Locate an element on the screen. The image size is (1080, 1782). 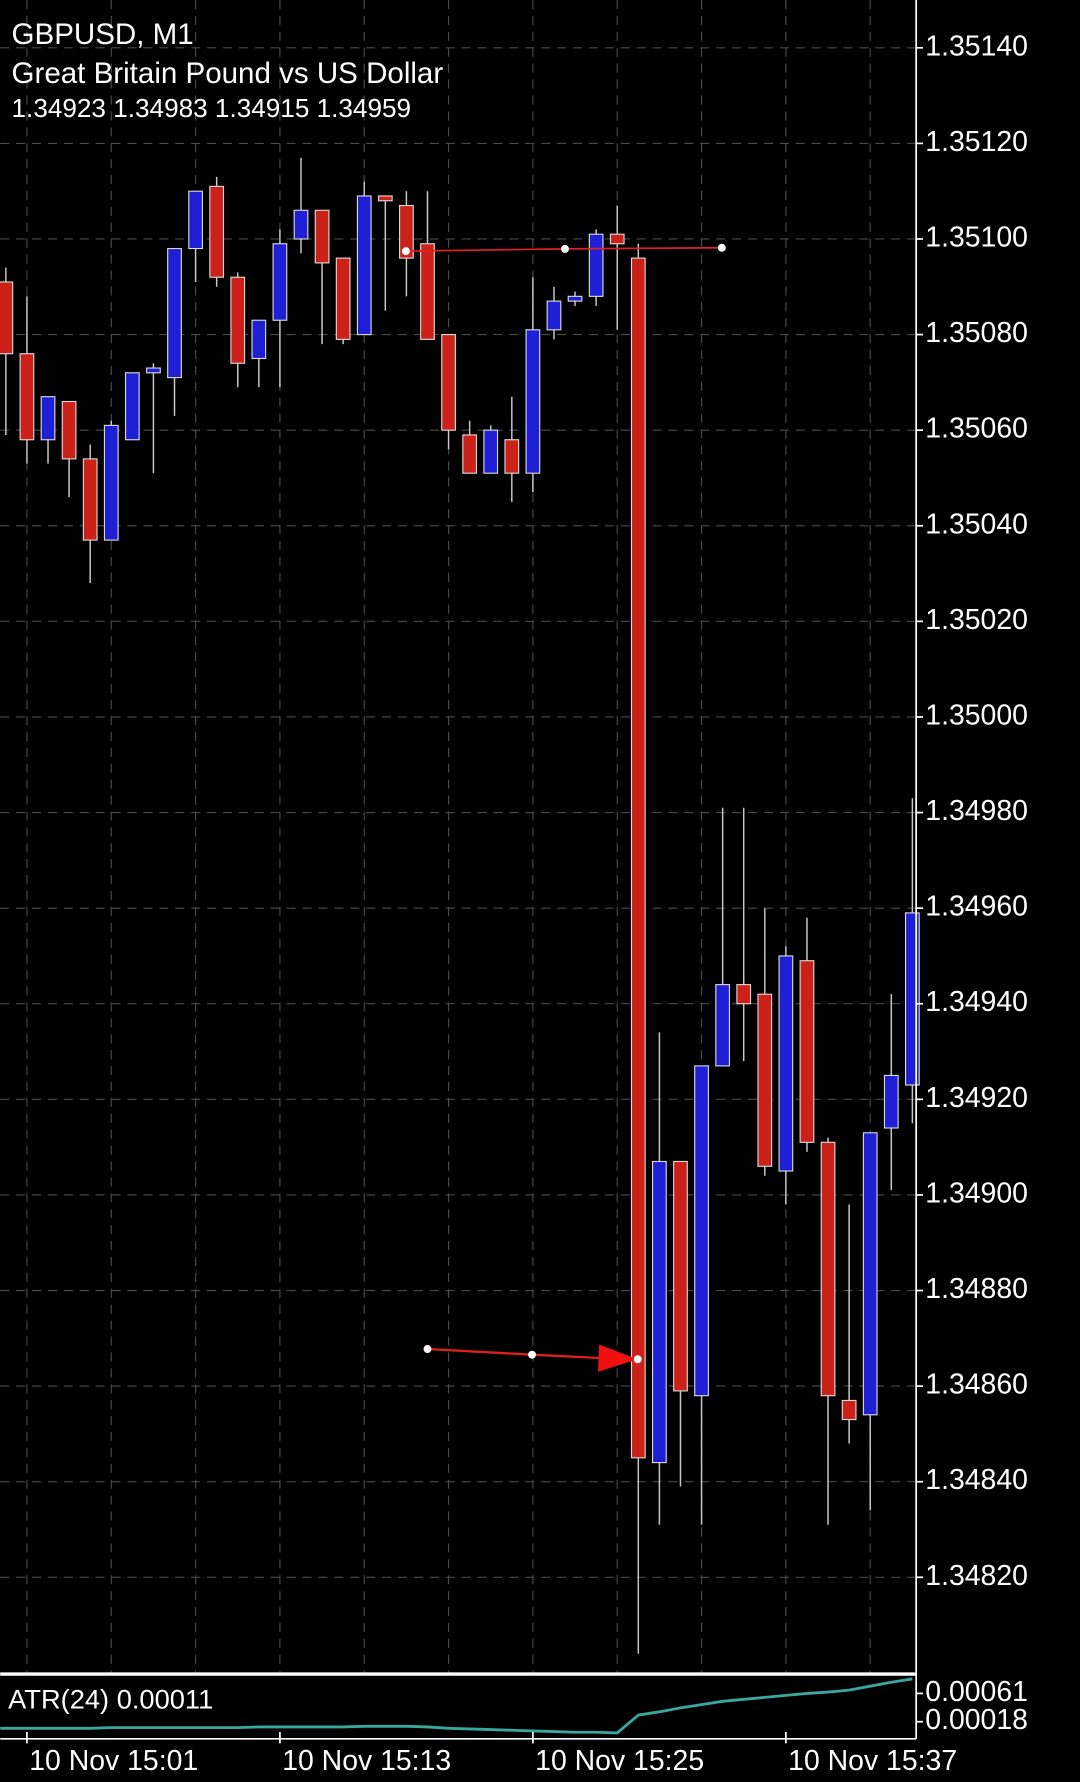
ohlc-label: 1.34923 1.34983 1.34915 1.34959 is located at coordinates (212, 108).